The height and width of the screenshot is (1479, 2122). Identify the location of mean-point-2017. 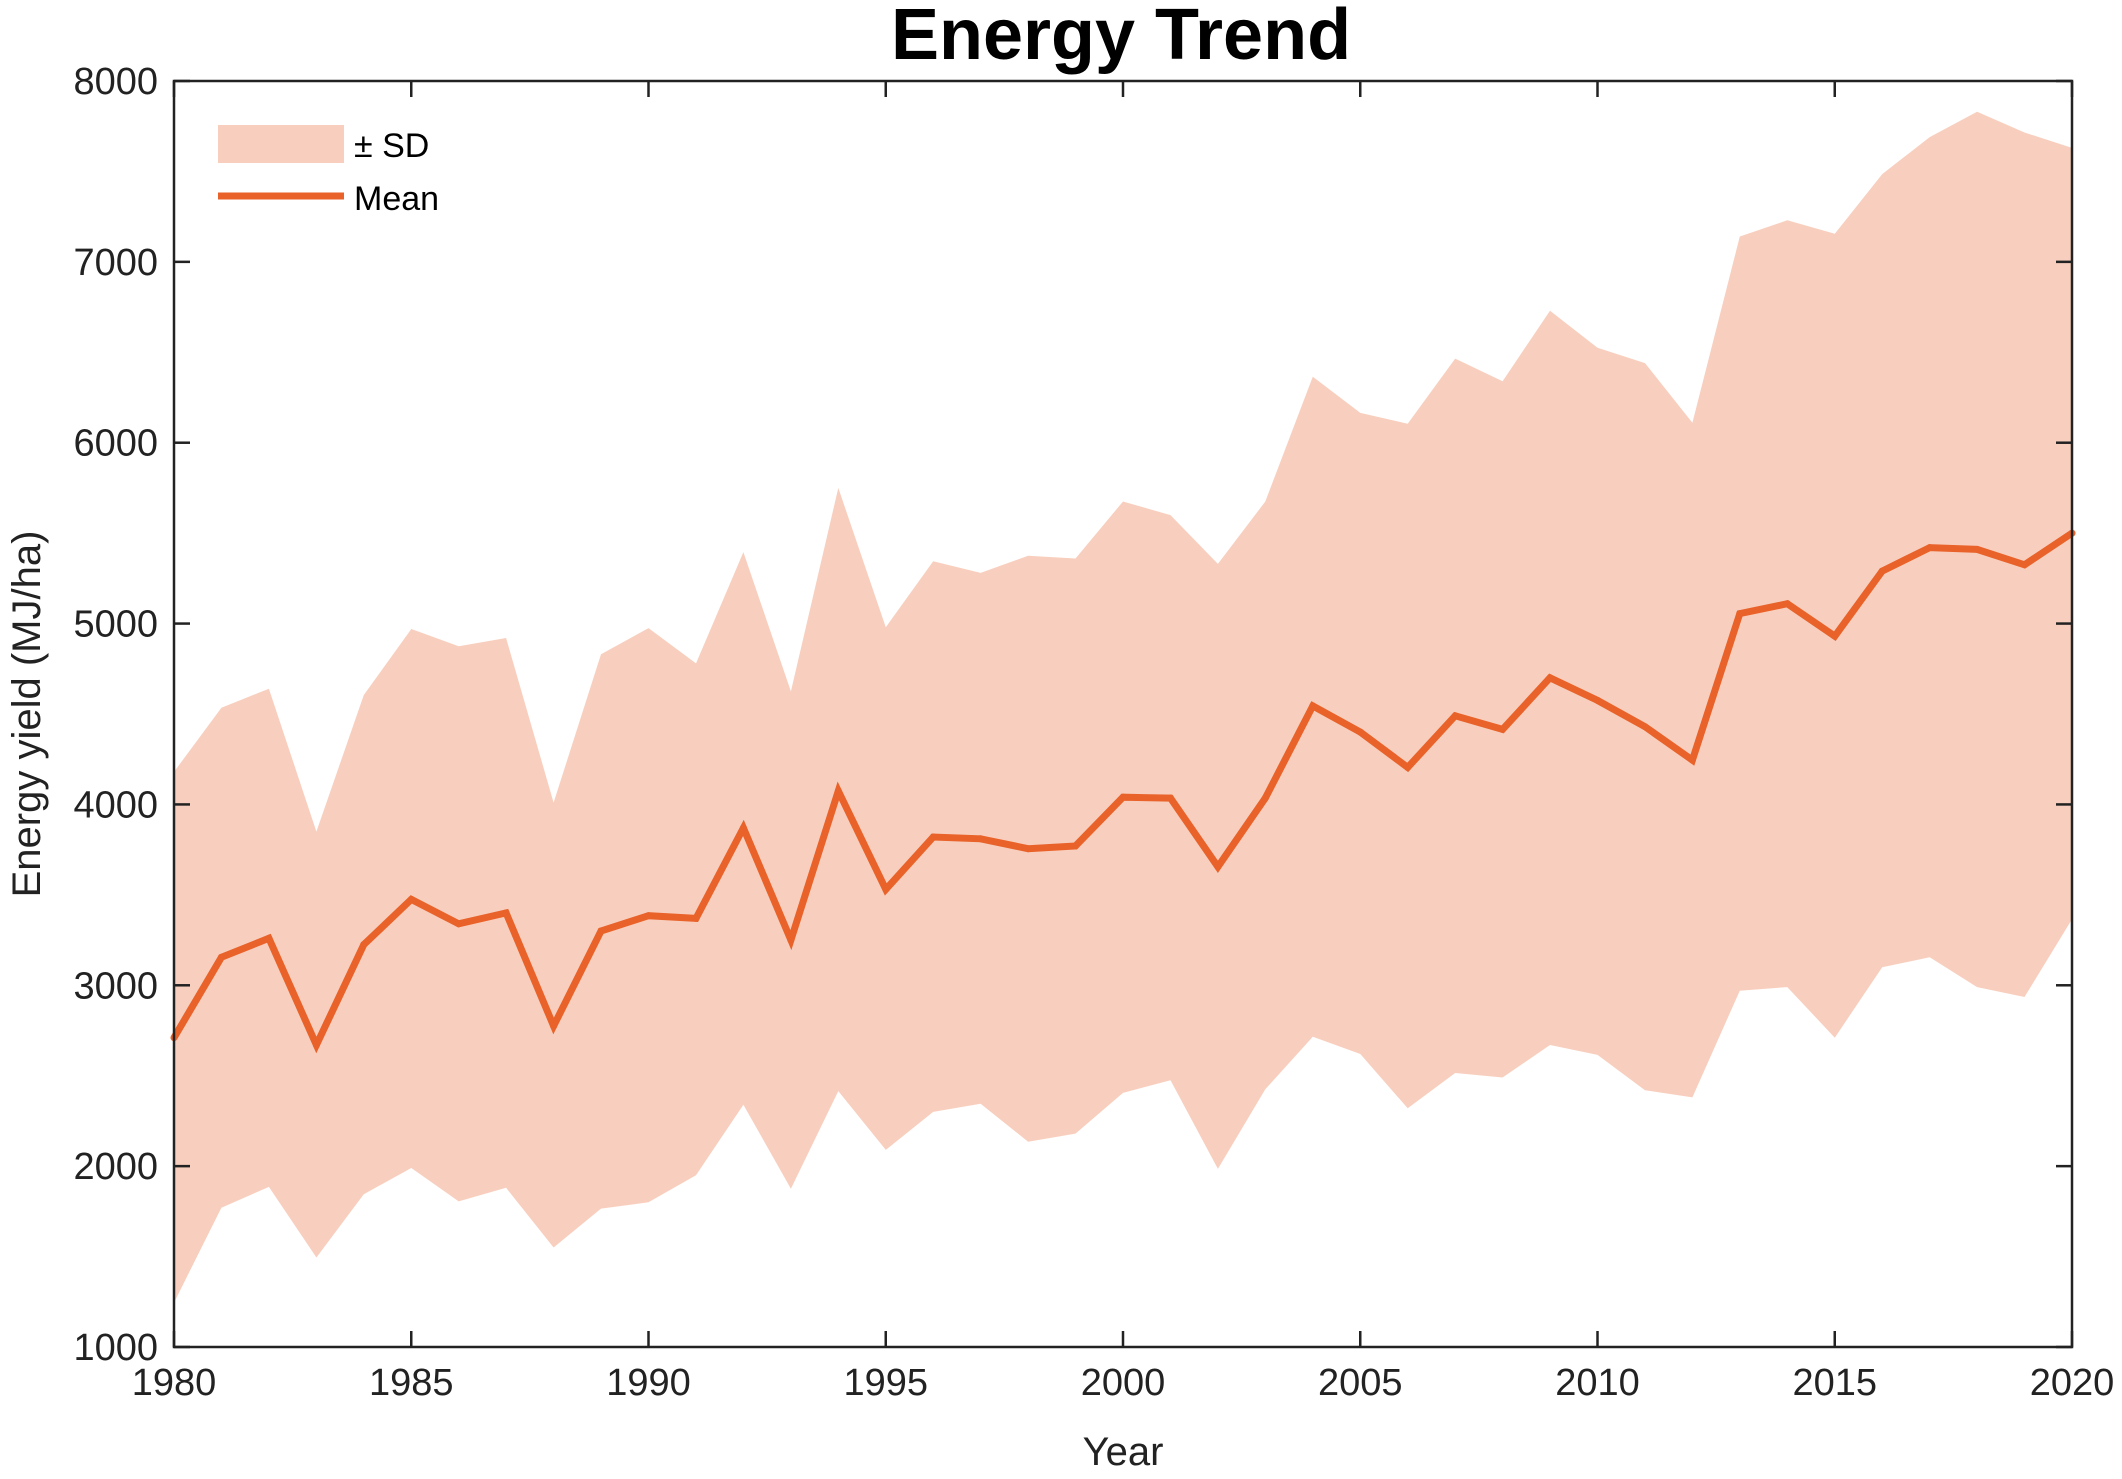
(1930, 548).